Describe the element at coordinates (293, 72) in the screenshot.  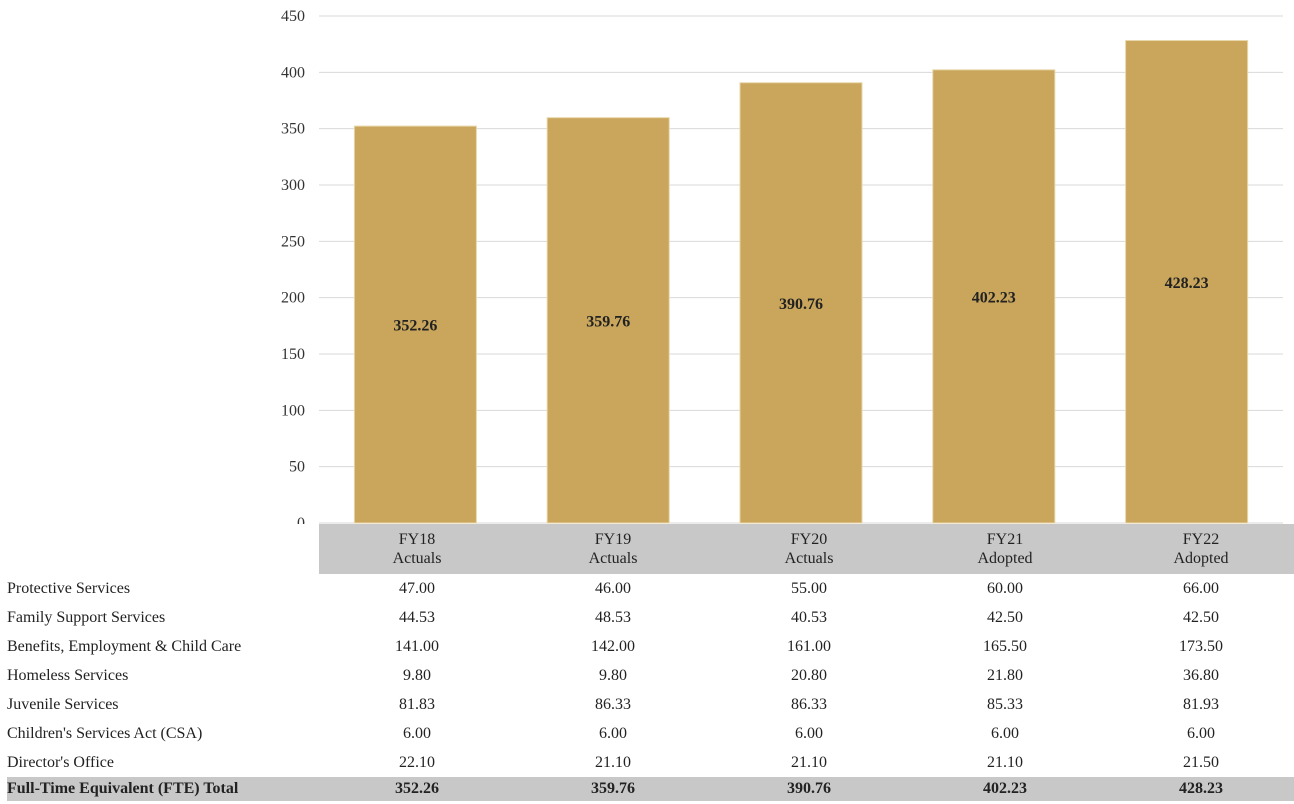
I see `y-tick-label: 400` at that location.